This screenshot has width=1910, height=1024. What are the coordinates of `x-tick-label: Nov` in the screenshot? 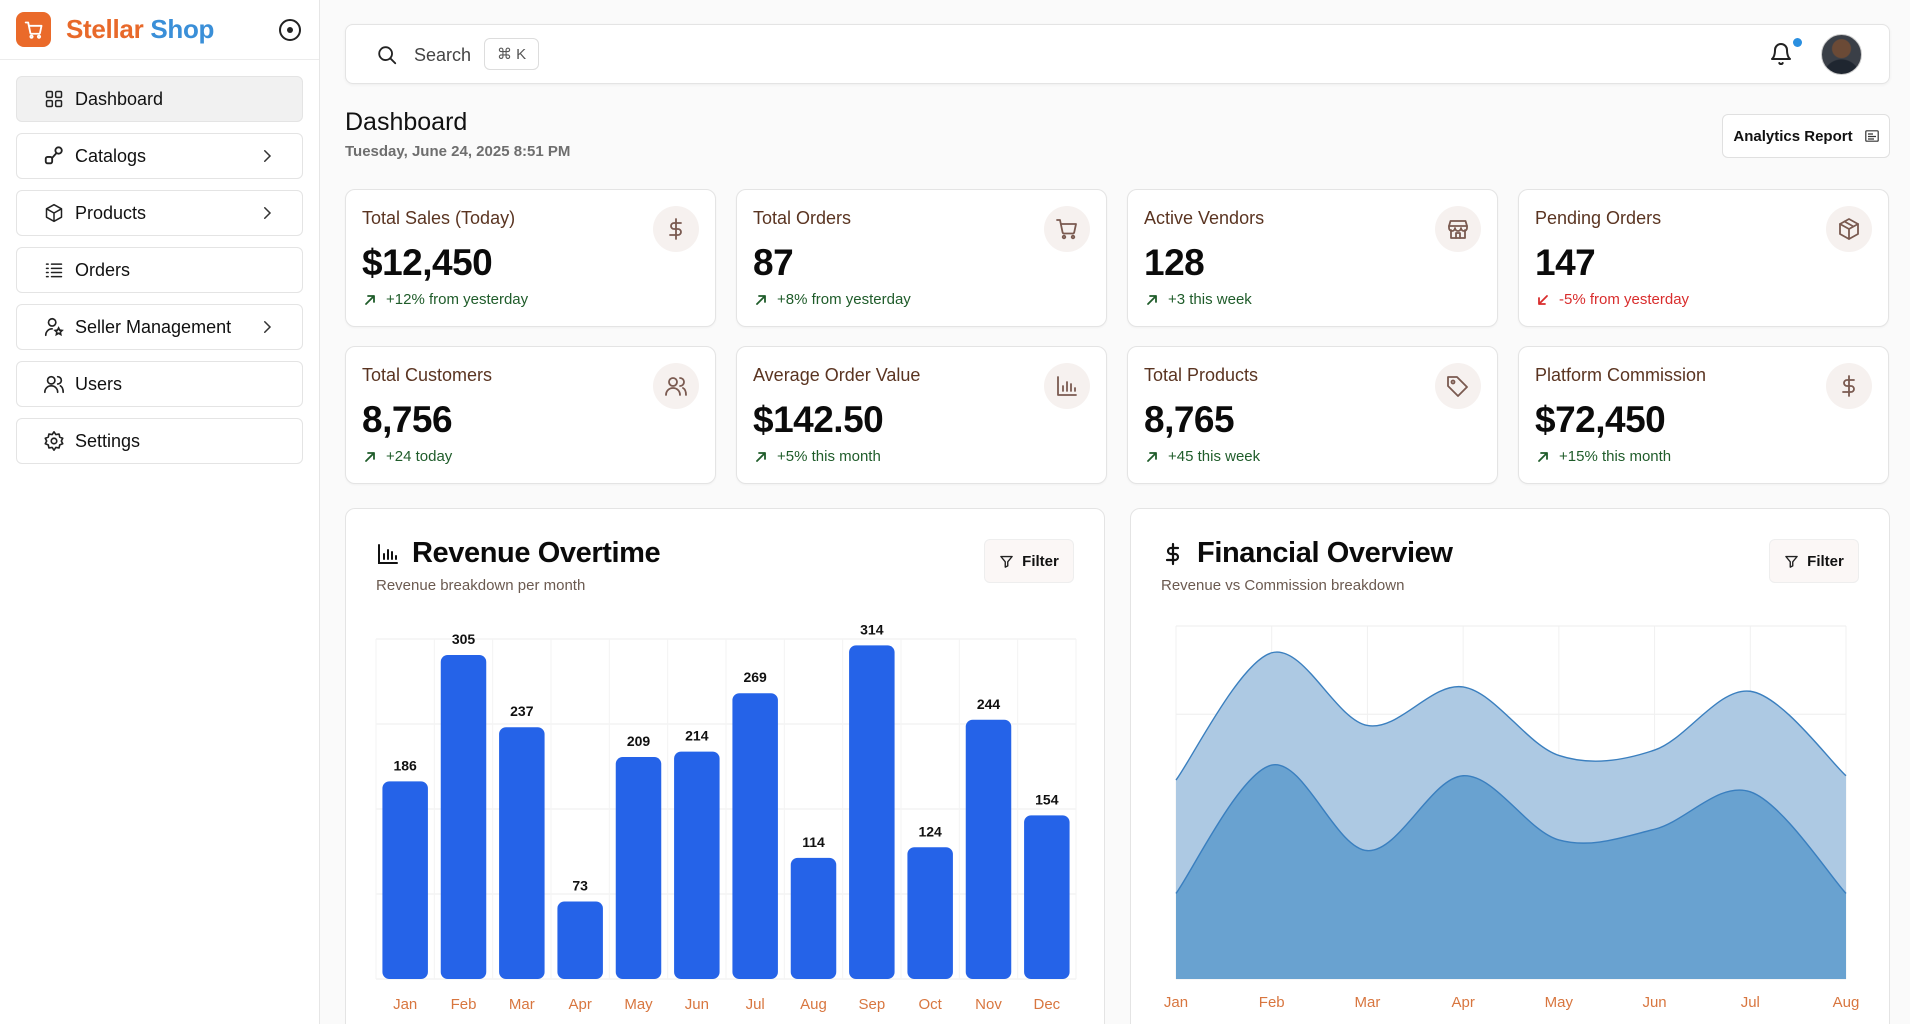 It's located at (988, 1004).